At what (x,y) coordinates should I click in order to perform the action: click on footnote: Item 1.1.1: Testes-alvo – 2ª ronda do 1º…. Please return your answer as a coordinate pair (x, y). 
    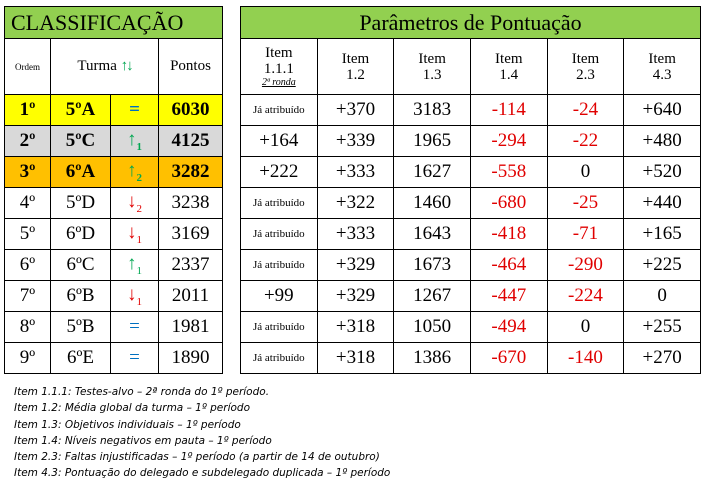
    Looking at the image, I should click on (142, 392).